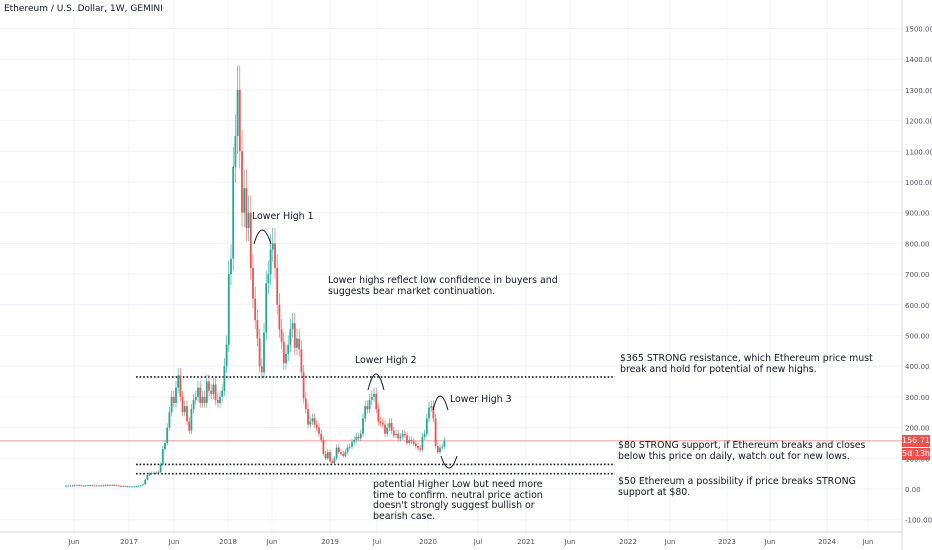 Image resolution: width=932 pixels, height=550 pixels. Describe the element at coordinates (386, 360) in the screenshot. I see `lower-high-2-label: Lower High 2` at that location.